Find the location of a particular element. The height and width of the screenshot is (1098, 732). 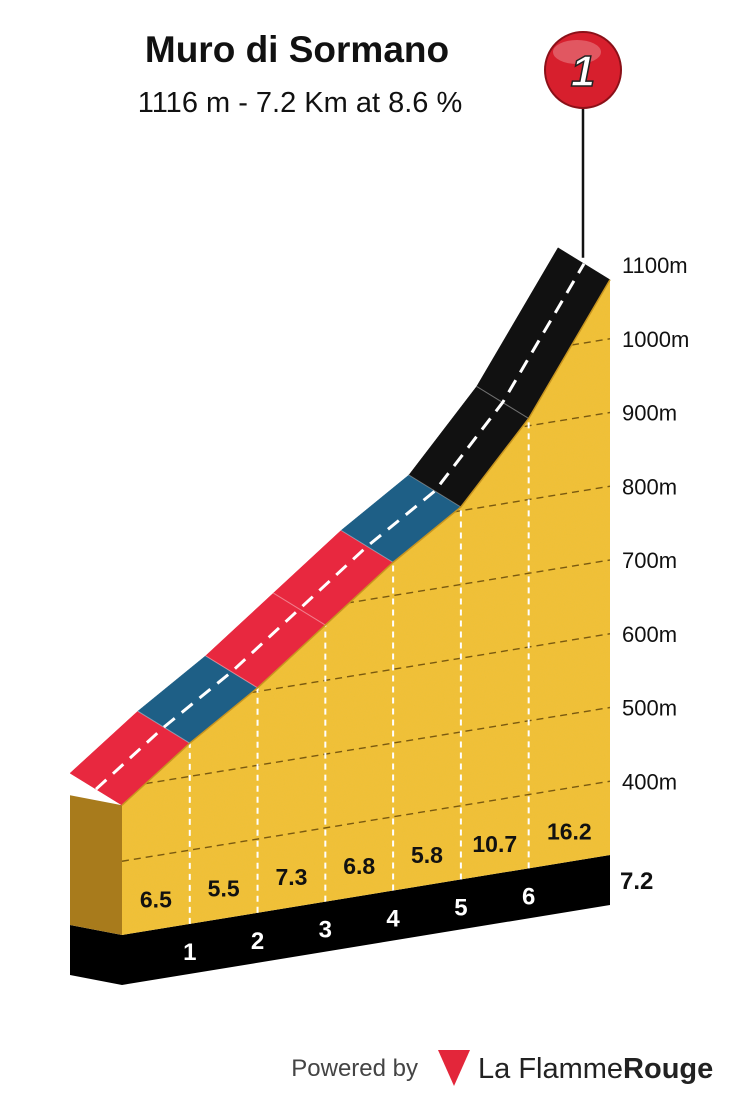

gradient-label: 6.8 is located at coordinates (359, 866).